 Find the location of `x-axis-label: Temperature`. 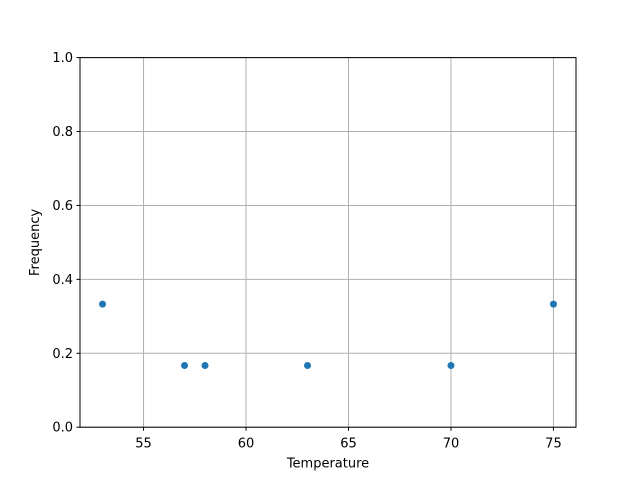

x-axis-label: Temperature is located at coordinates (327, 464).